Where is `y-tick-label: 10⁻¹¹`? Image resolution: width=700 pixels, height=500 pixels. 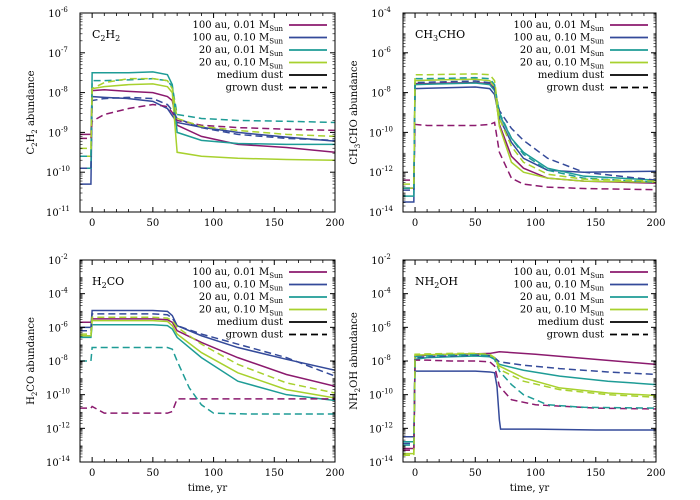 y-tick-label: 10⁻¹¹ is located at coordinates (58, 212).